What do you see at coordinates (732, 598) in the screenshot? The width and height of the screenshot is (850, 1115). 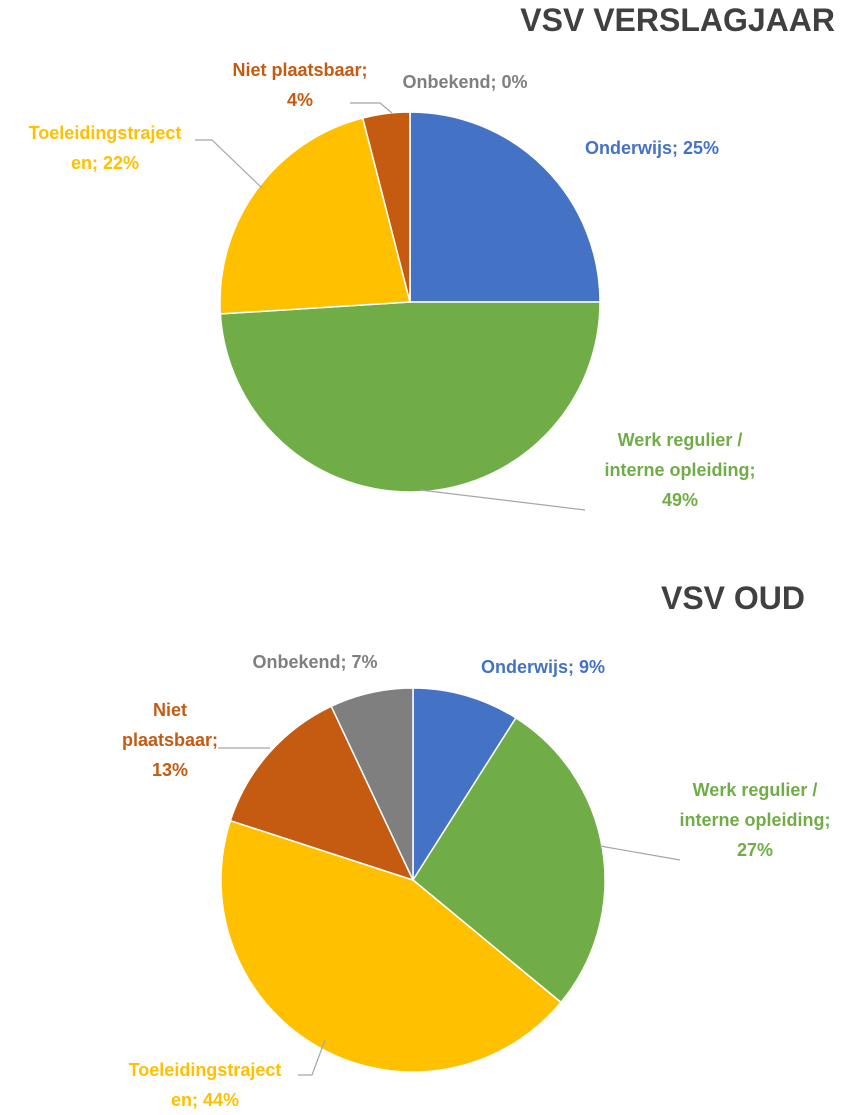 I see `chart-title: VSV OUD` at bounding box center [732, 598].